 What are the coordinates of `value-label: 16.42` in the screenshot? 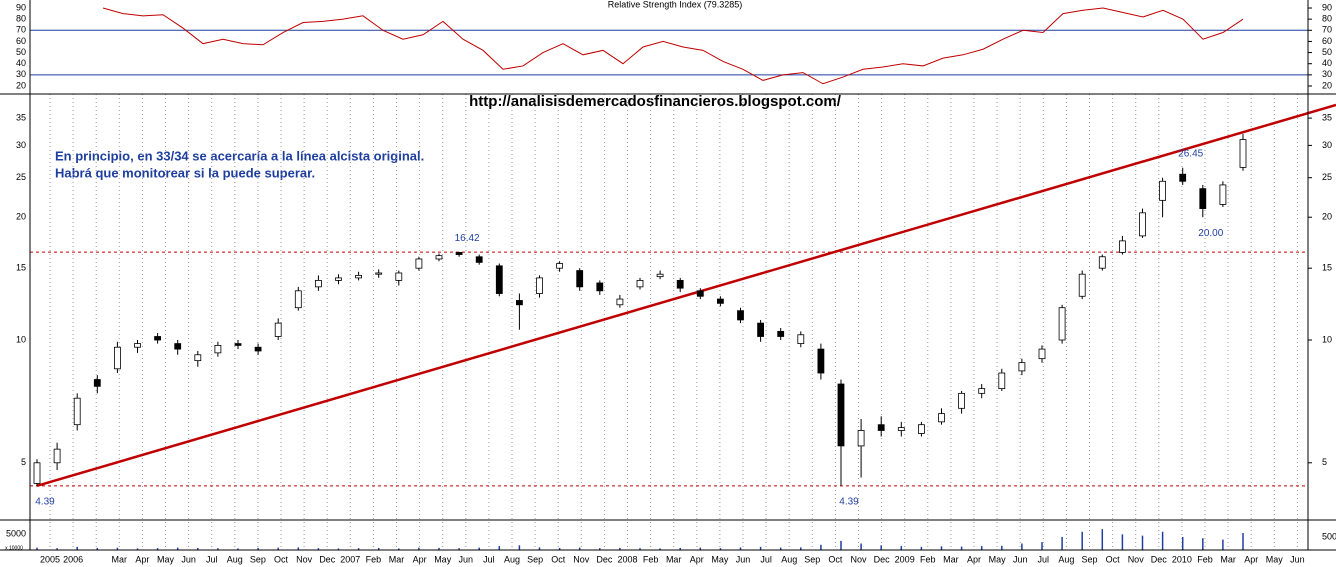 It's located at (467, 238).